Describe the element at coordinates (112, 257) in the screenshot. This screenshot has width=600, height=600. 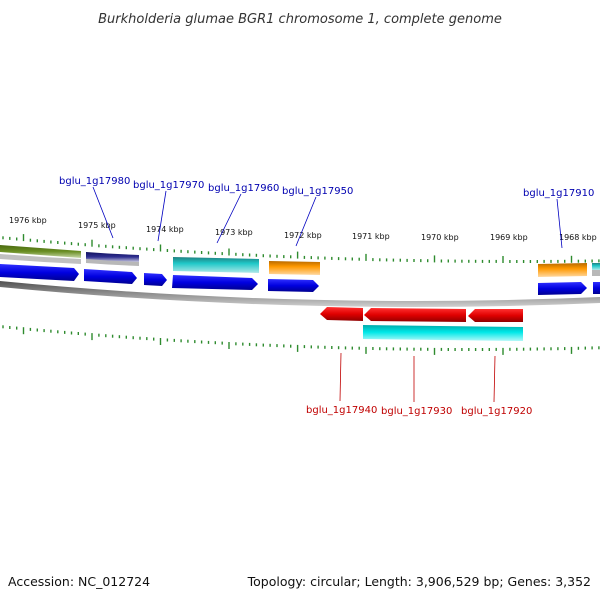
I see `navy-feature` at that location.